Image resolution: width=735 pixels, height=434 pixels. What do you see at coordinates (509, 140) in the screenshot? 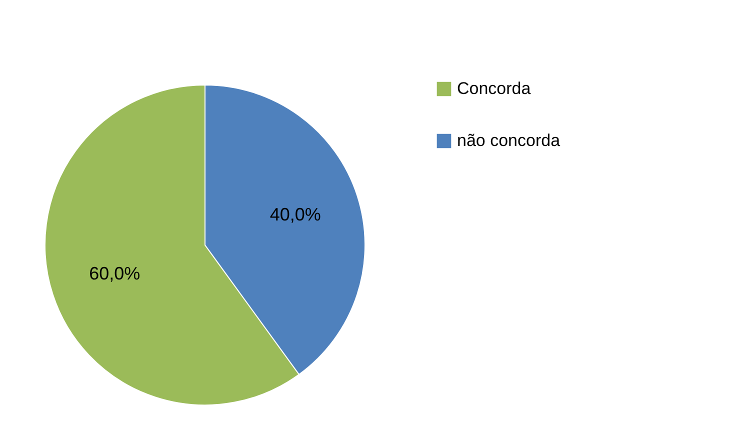
I see `legend-label: não concorda` at bounding box center [509, 140].